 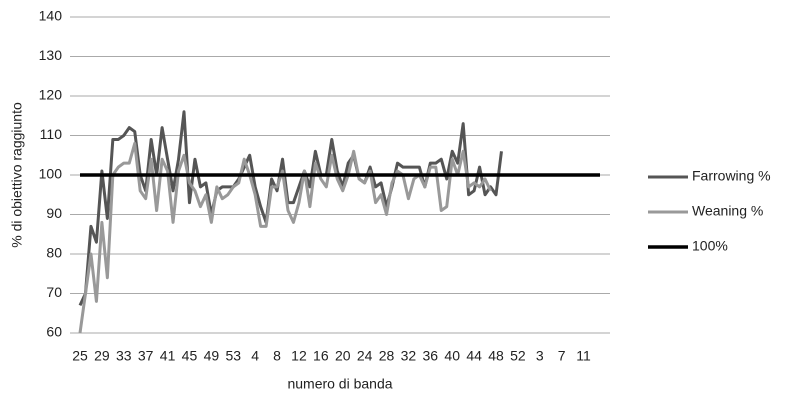 I want to click on x-tick-label: 37, so click(x=146, y=356).